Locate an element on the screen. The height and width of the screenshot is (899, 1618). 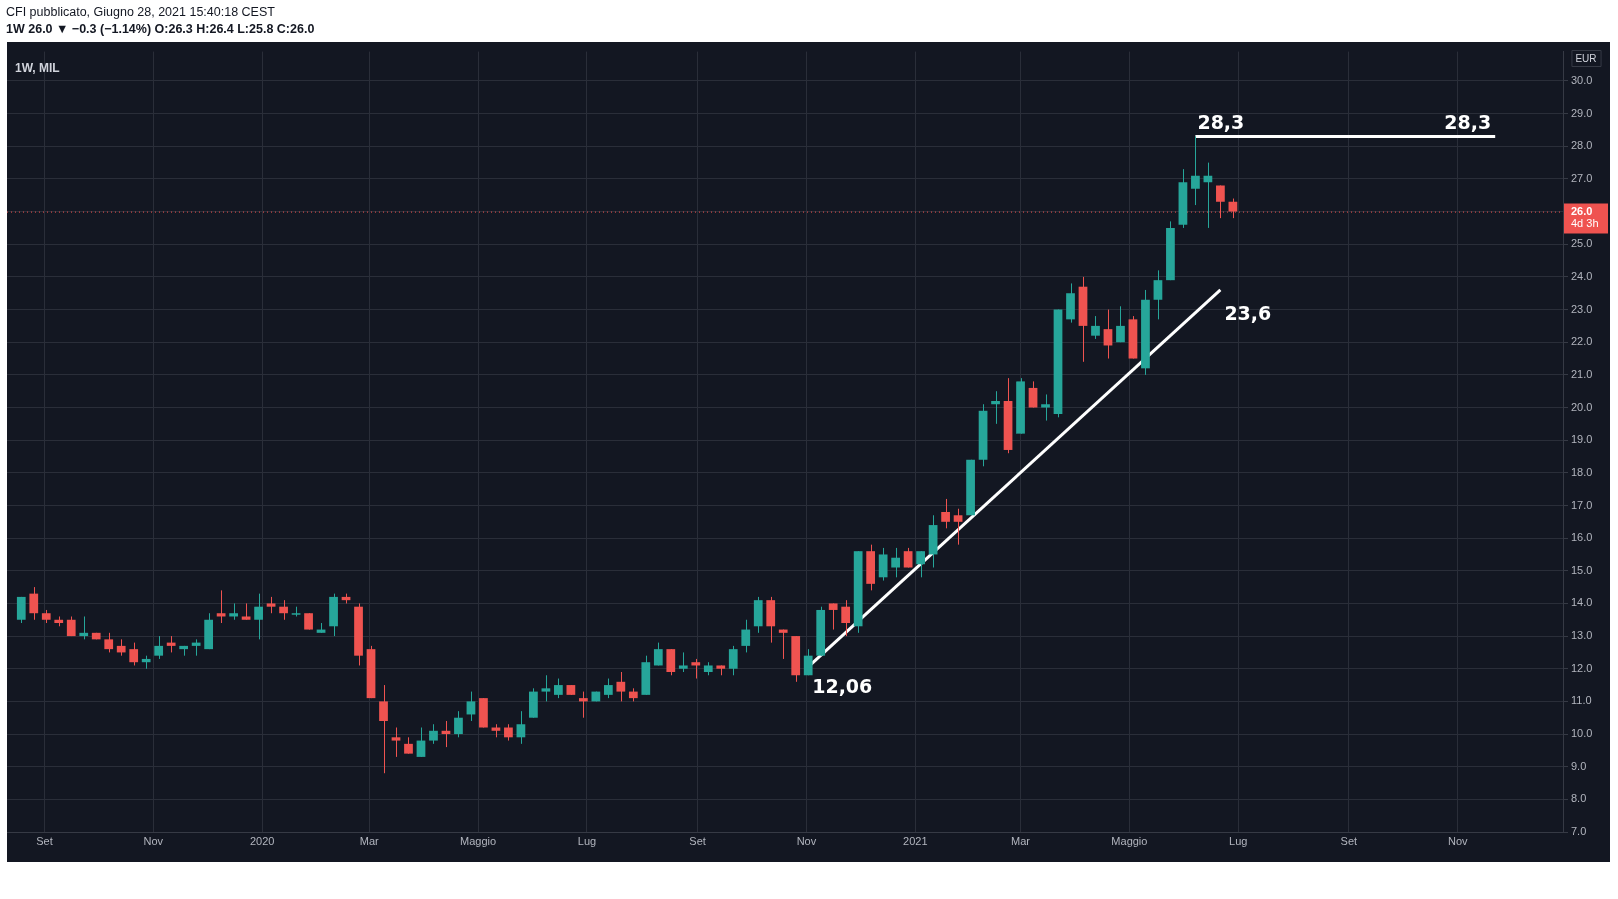
y-tick-label: 14.0 is located at coordinates (1582, 602).